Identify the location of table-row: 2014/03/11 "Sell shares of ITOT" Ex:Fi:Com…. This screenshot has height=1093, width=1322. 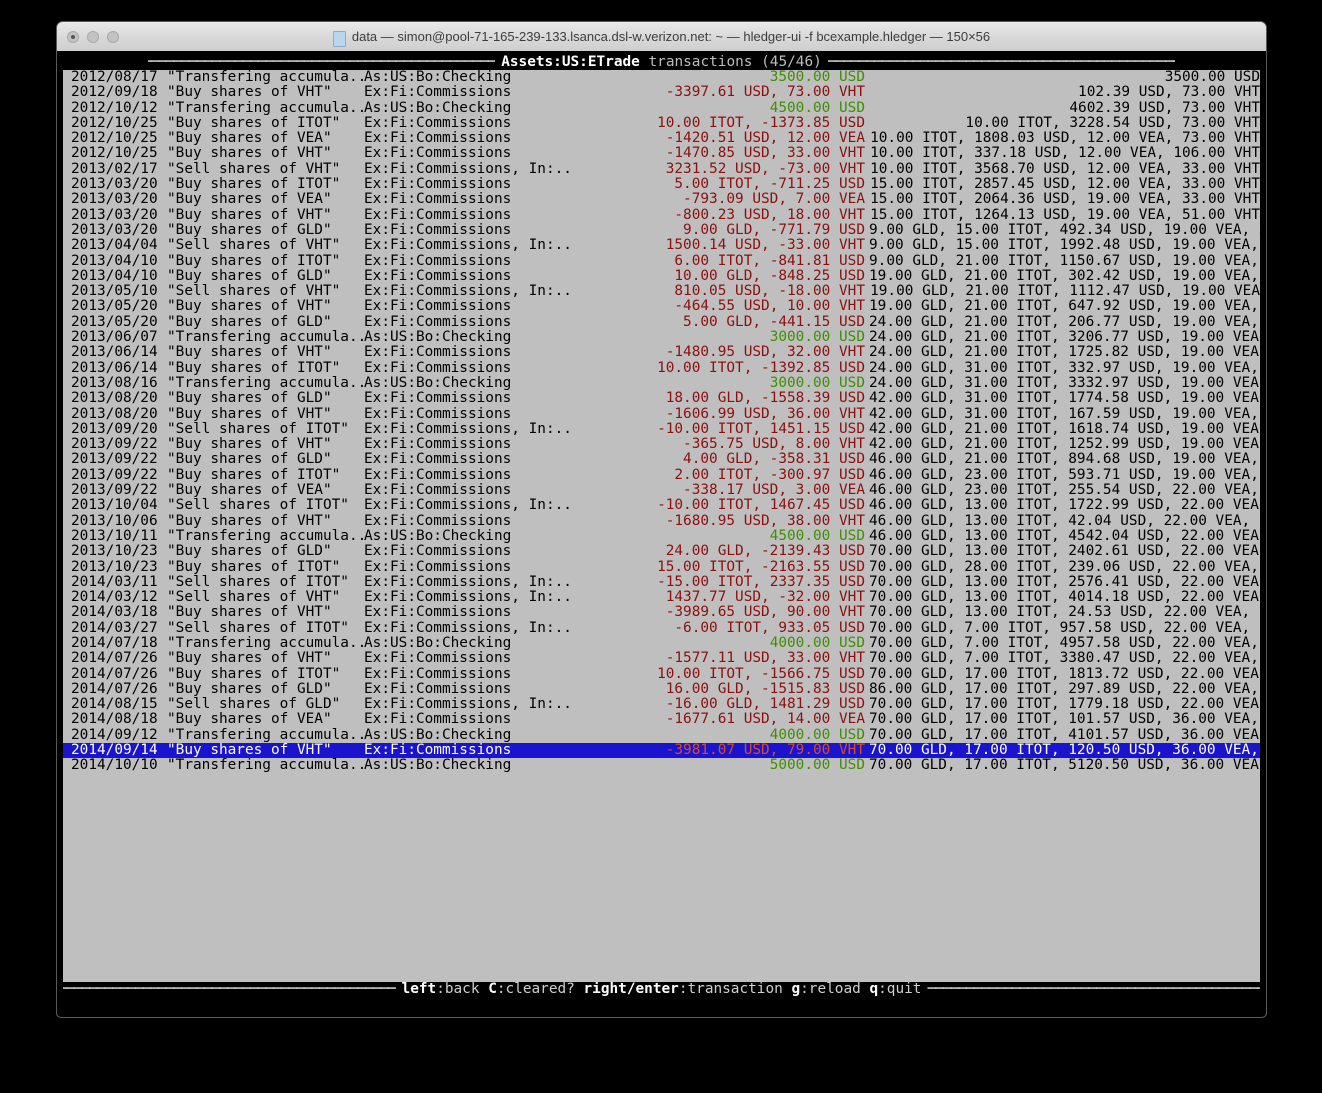
(661, 581).